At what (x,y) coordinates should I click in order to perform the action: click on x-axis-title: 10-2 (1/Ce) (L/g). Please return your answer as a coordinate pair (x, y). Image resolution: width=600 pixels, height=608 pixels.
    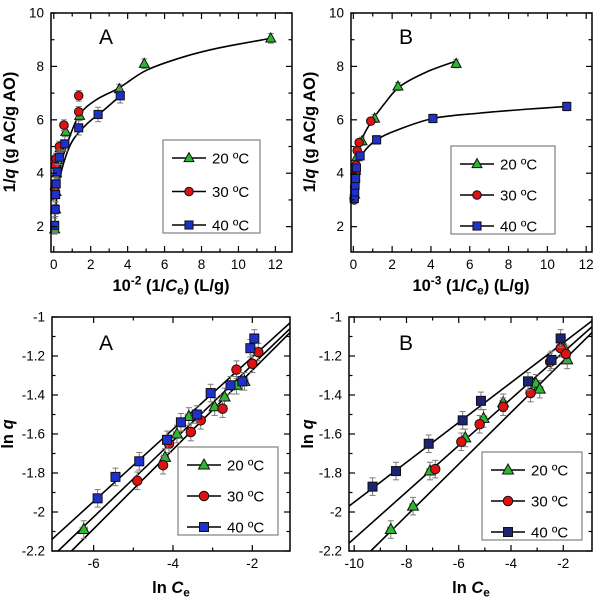
    Looking at the image, I should click on (170, 286).